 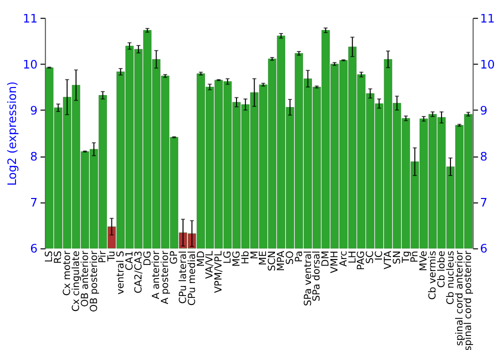 What do you see at coordinates (85, 278) in the screenshot?
I see `x-tick-label: OB anterior` at bounding box center [85, 278].